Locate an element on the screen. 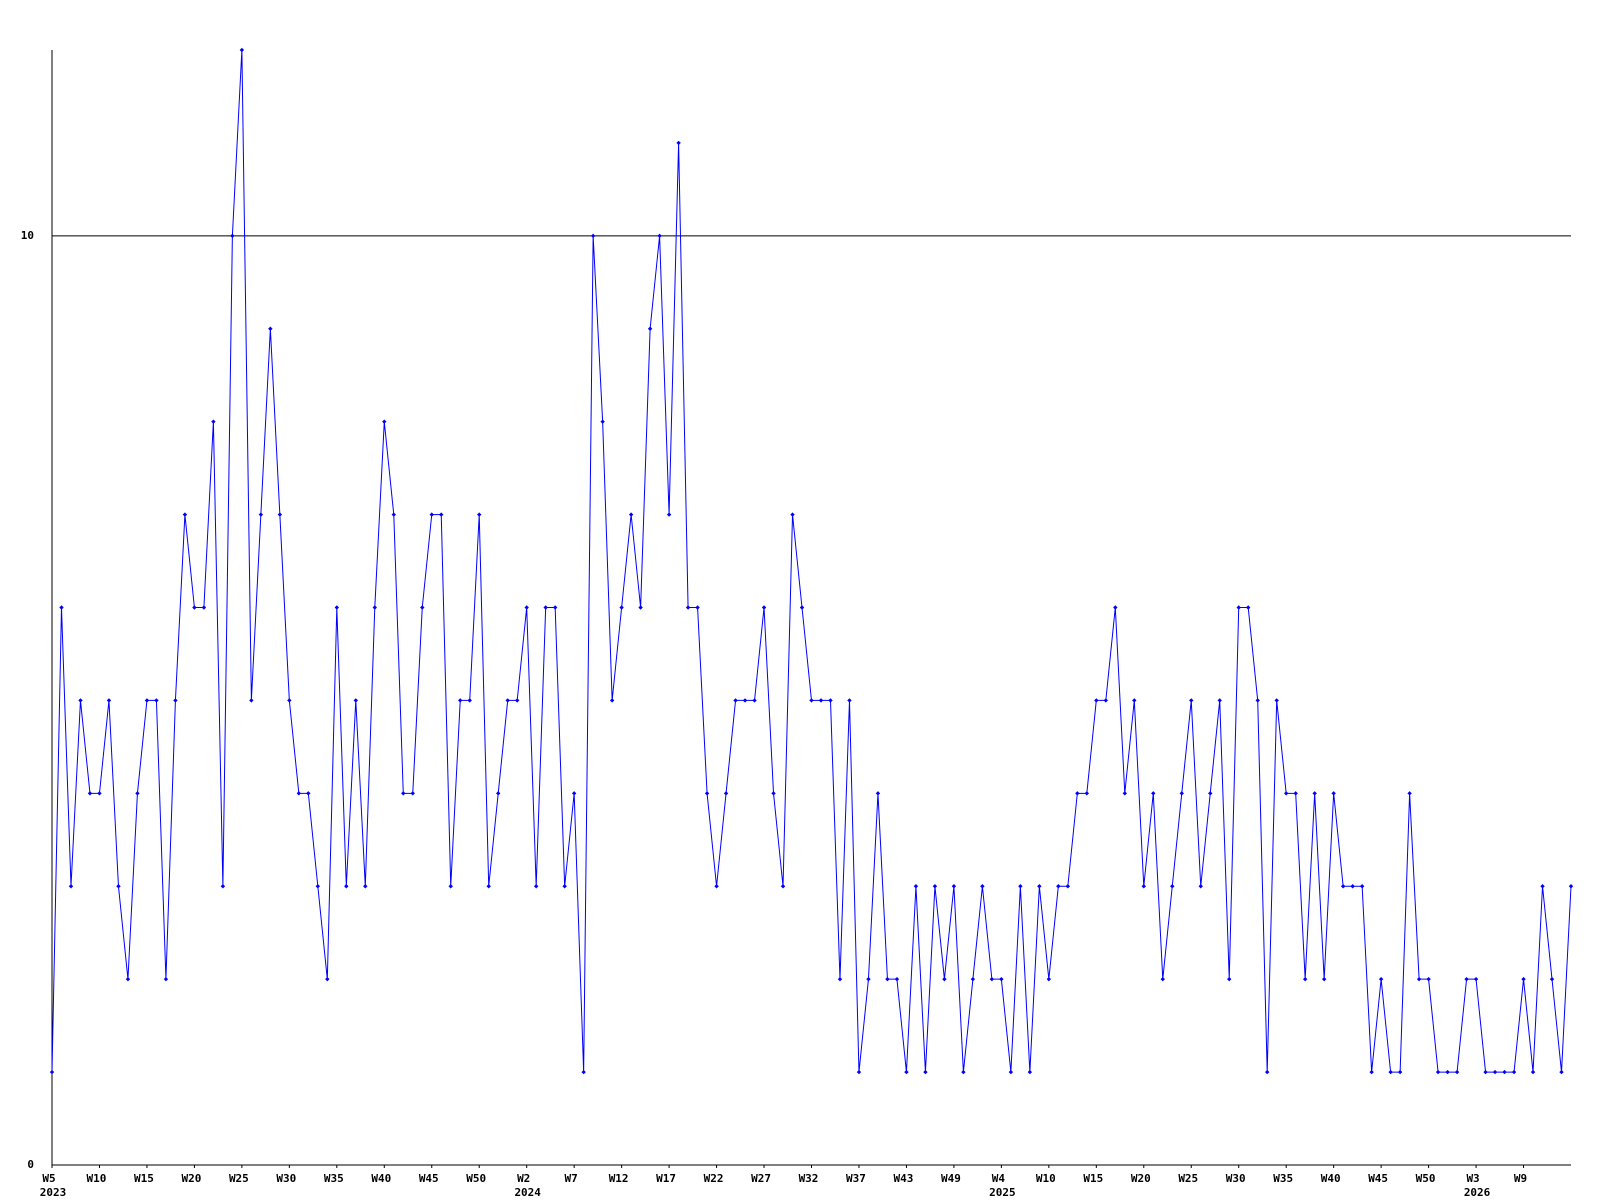 The width and height of the screenshot is (1600, 1200). x-tick-label: W17 is located at coordinates (666, 1178).